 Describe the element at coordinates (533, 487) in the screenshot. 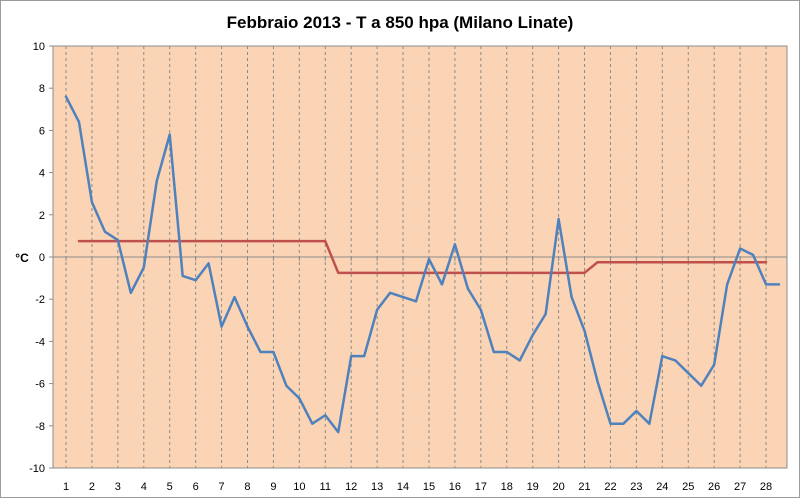

I see `x-tick-label: 19` at that location.